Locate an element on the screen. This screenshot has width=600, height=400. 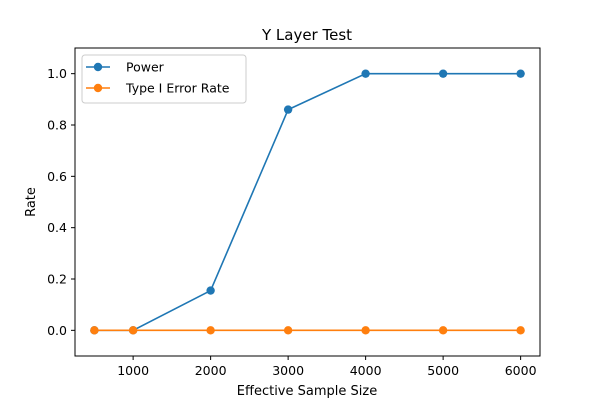
x-axis: 1000 2000 3000 4000 5000 6000 is located at coordinates (327, 367).